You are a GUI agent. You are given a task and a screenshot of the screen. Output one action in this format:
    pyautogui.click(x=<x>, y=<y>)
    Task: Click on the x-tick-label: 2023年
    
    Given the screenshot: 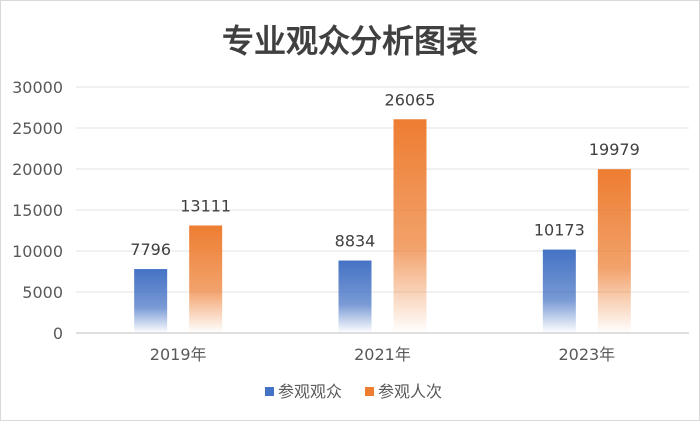 What is the action you would take?
    pyautogui.click(x=586, y=354)
    